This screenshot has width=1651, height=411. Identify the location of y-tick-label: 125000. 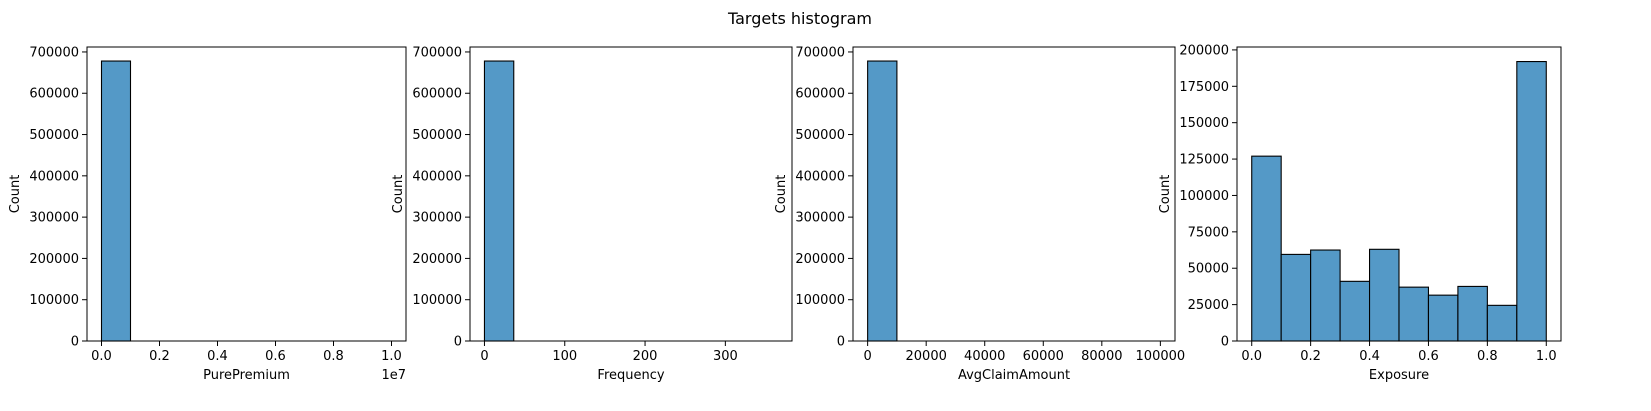
(1204, 160).